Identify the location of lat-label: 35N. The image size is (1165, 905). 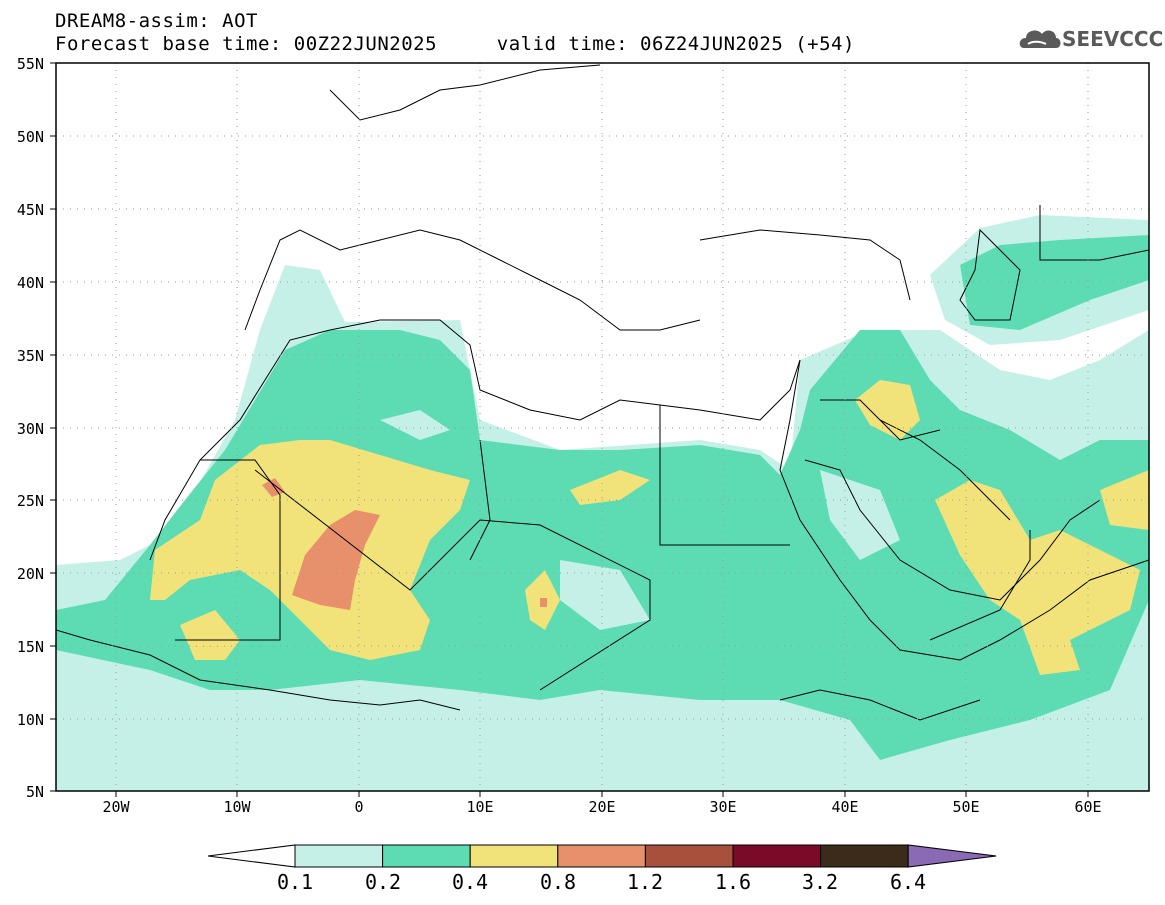
(30, 356).